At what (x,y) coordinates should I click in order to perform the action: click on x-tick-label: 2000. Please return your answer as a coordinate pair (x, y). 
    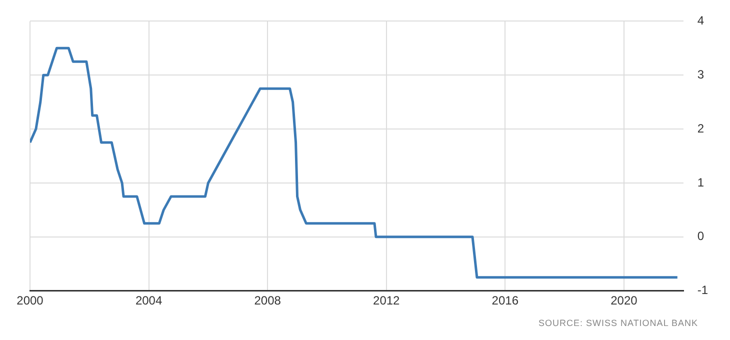
    Looking at the image, I should click on (30, 300).